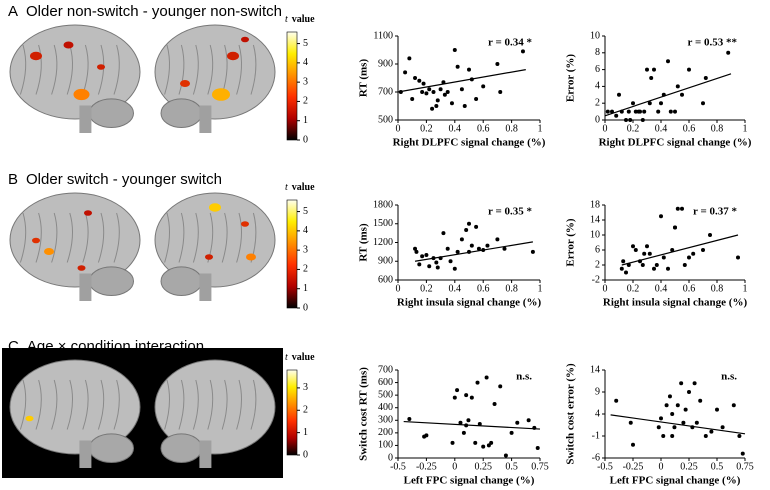 The height and width of the screenshot is (490, 770). Describe the element at coordinates (661, 128) in the screenshot. I see `x-tick-label: 0.4` at that location.